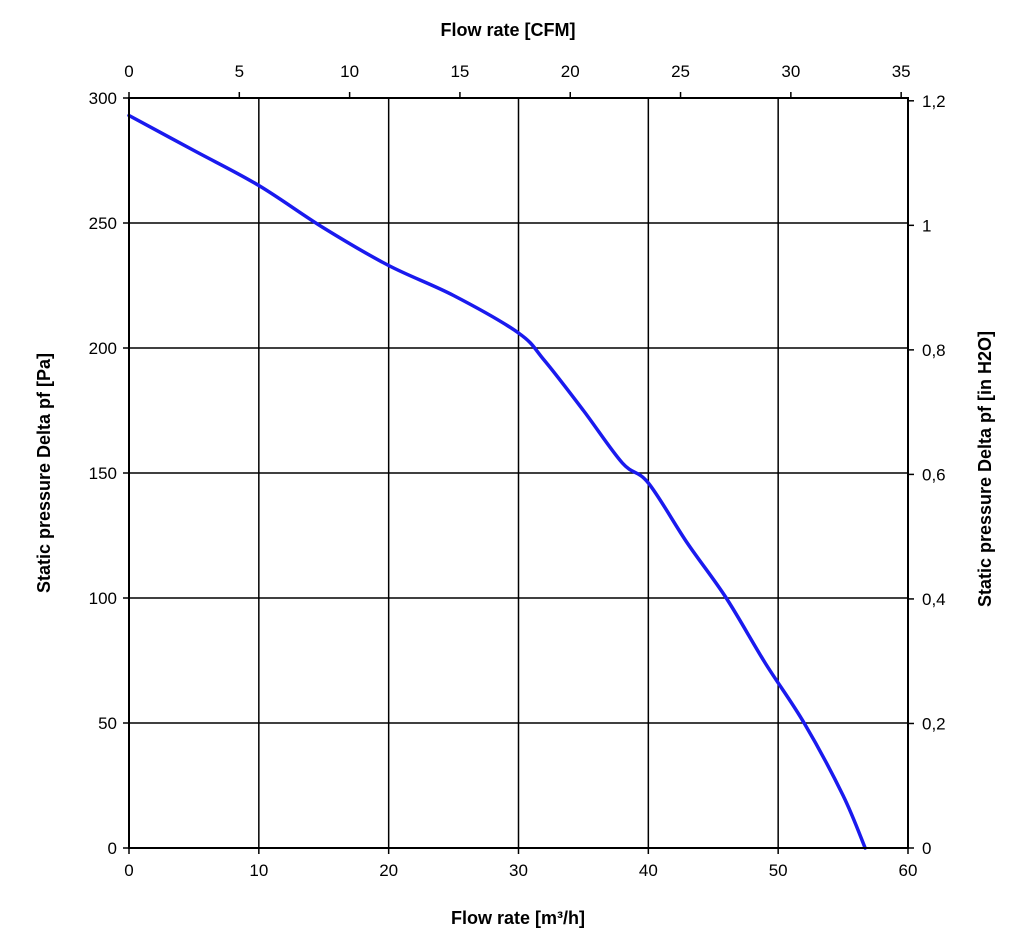 The width and height of the screenshot is (1024, 951). Describe the element at coordinates (508, 30) in the screenshot. I see `top-axis-title: Flow rate [CFM]` at that location.